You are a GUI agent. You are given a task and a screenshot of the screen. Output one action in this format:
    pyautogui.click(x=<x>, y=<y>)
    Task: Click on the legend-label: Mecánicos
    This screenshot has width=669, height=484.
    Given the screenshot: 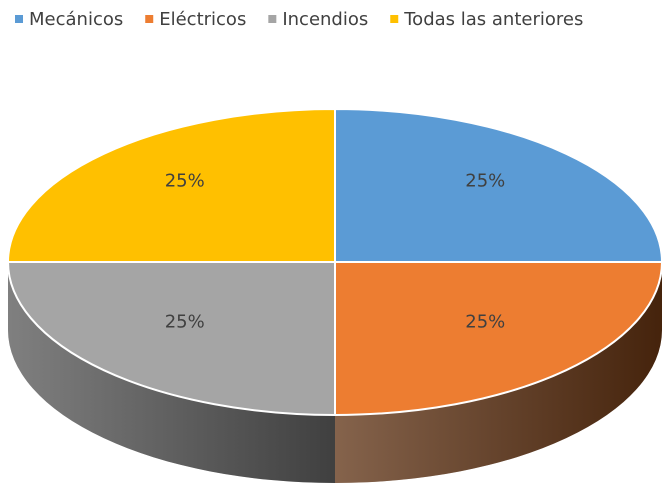 What is the action you would take?
    pyautogui.click(x=76, y=19)
    